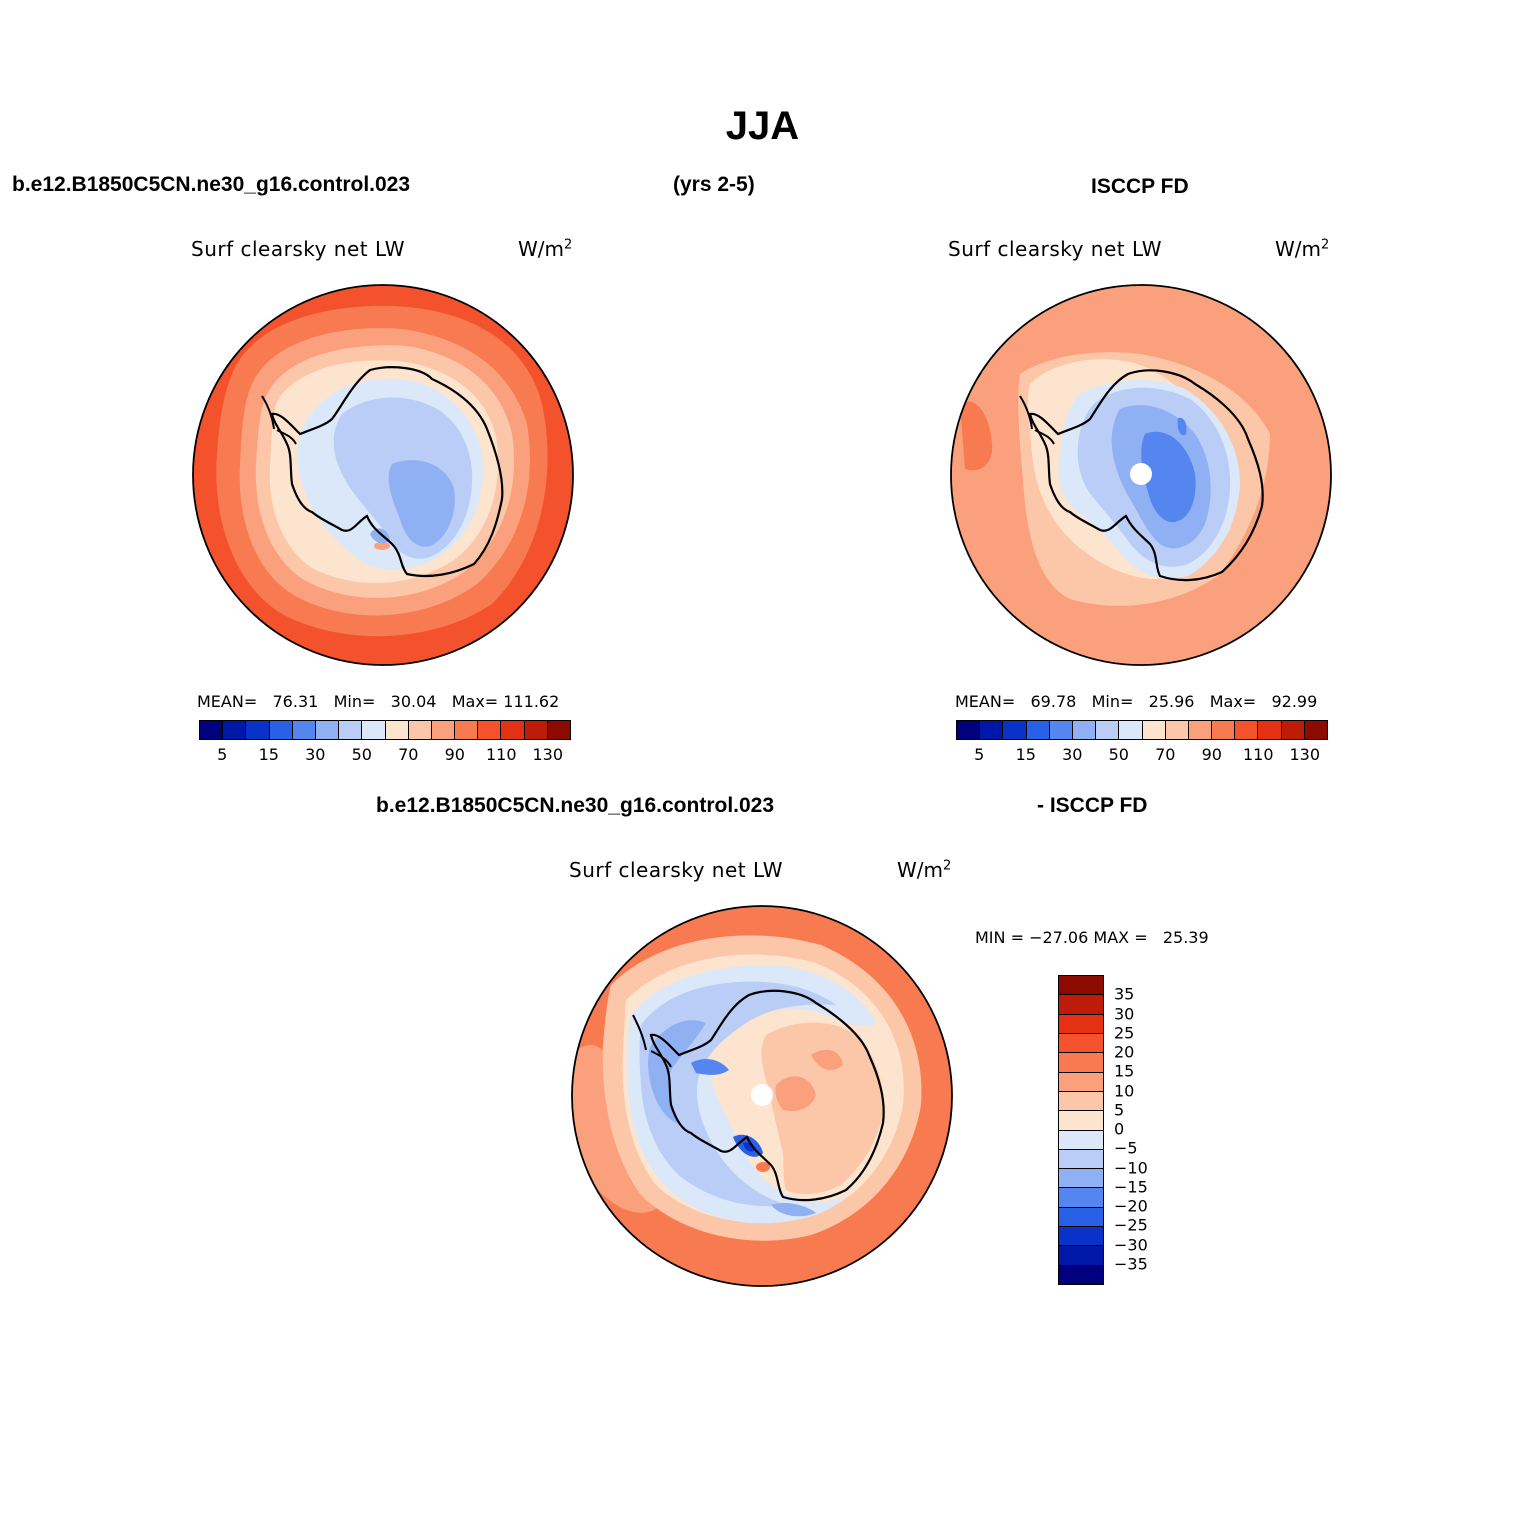  What do you see at coordinates (762, 126) in the screenshot?
I see `page-title: JJA` at bounding box center [762, 126].